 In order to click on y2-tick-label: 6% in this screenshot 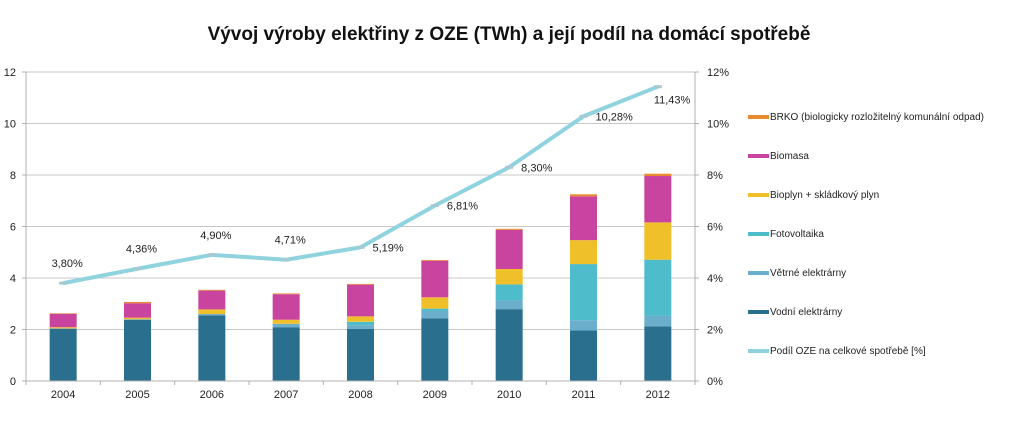, I will do `click(715, 228)`.